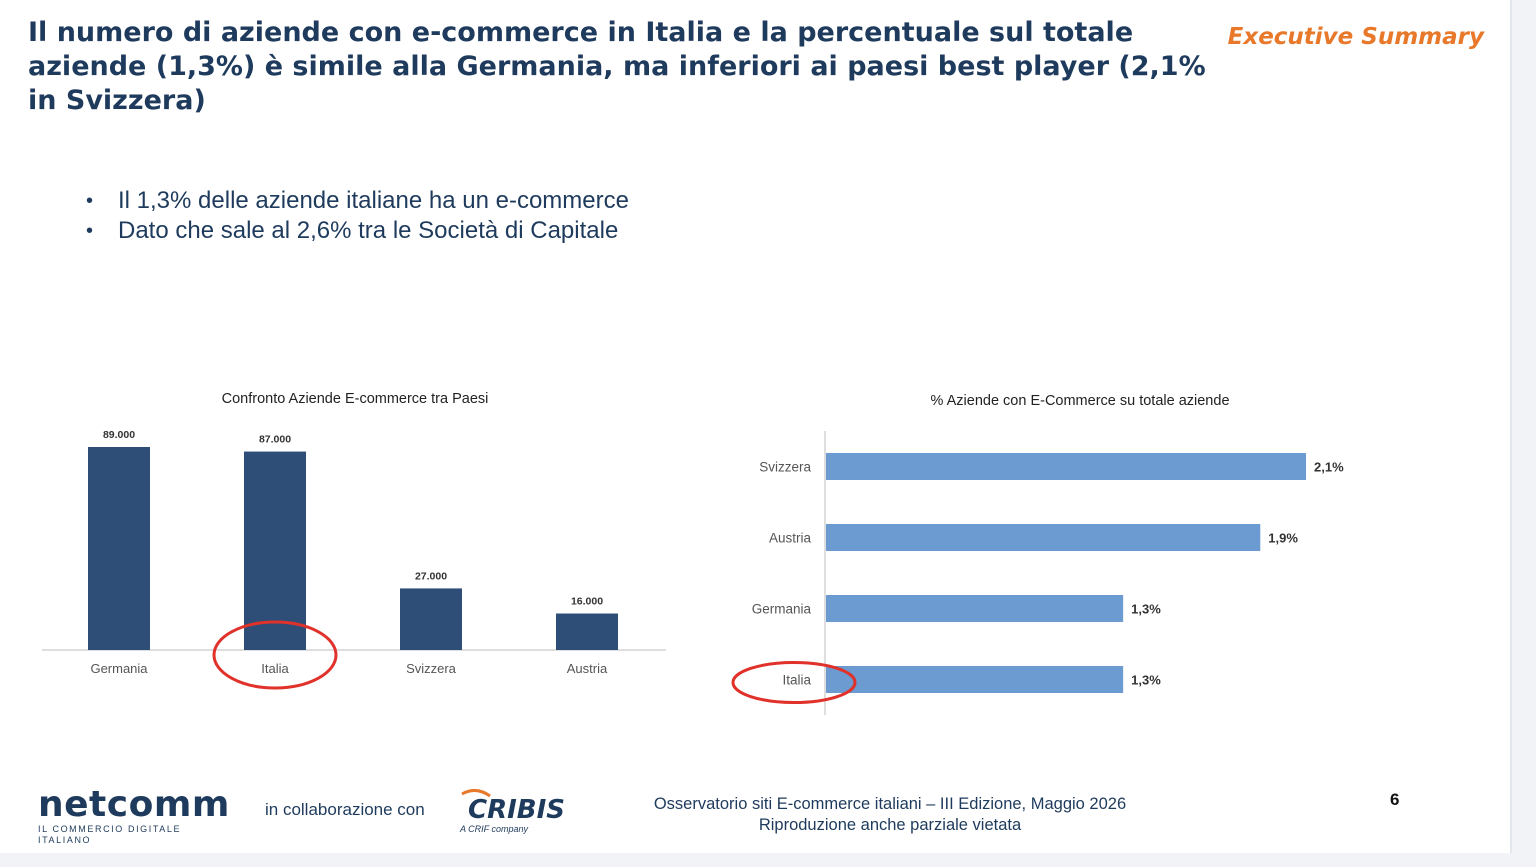  What do you see at coordinates (1283, 538) in the screenshot?
I see `data-label: 1,9%` at bounding box center [1283, 538].